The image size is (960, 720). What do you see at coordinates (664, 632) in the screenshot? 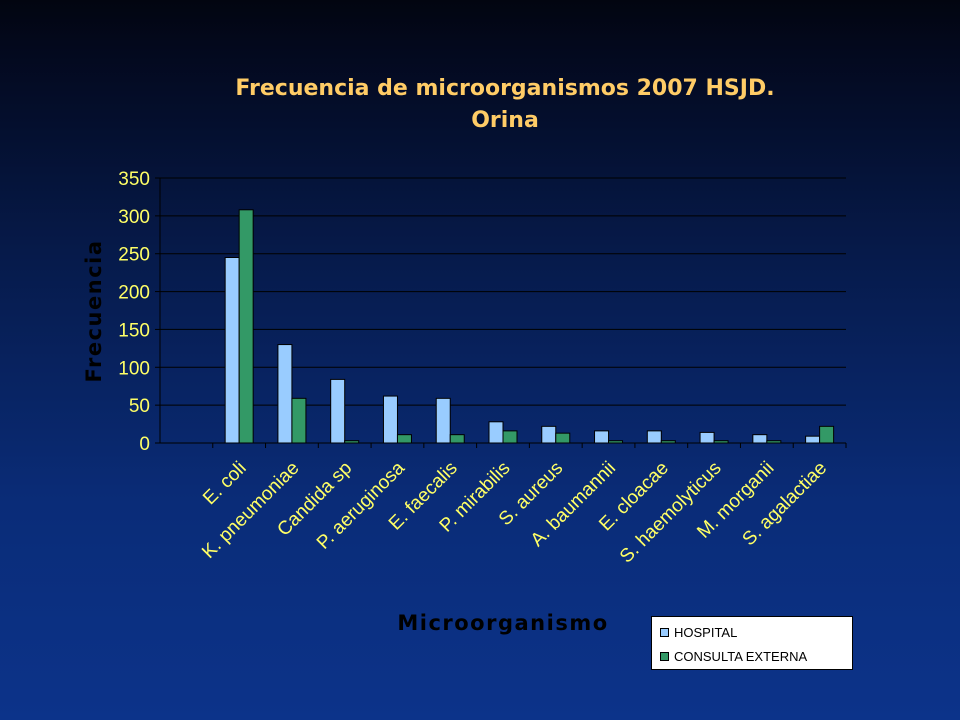
I see `legend-swatch-hospital` at bounding box center [664, 632].